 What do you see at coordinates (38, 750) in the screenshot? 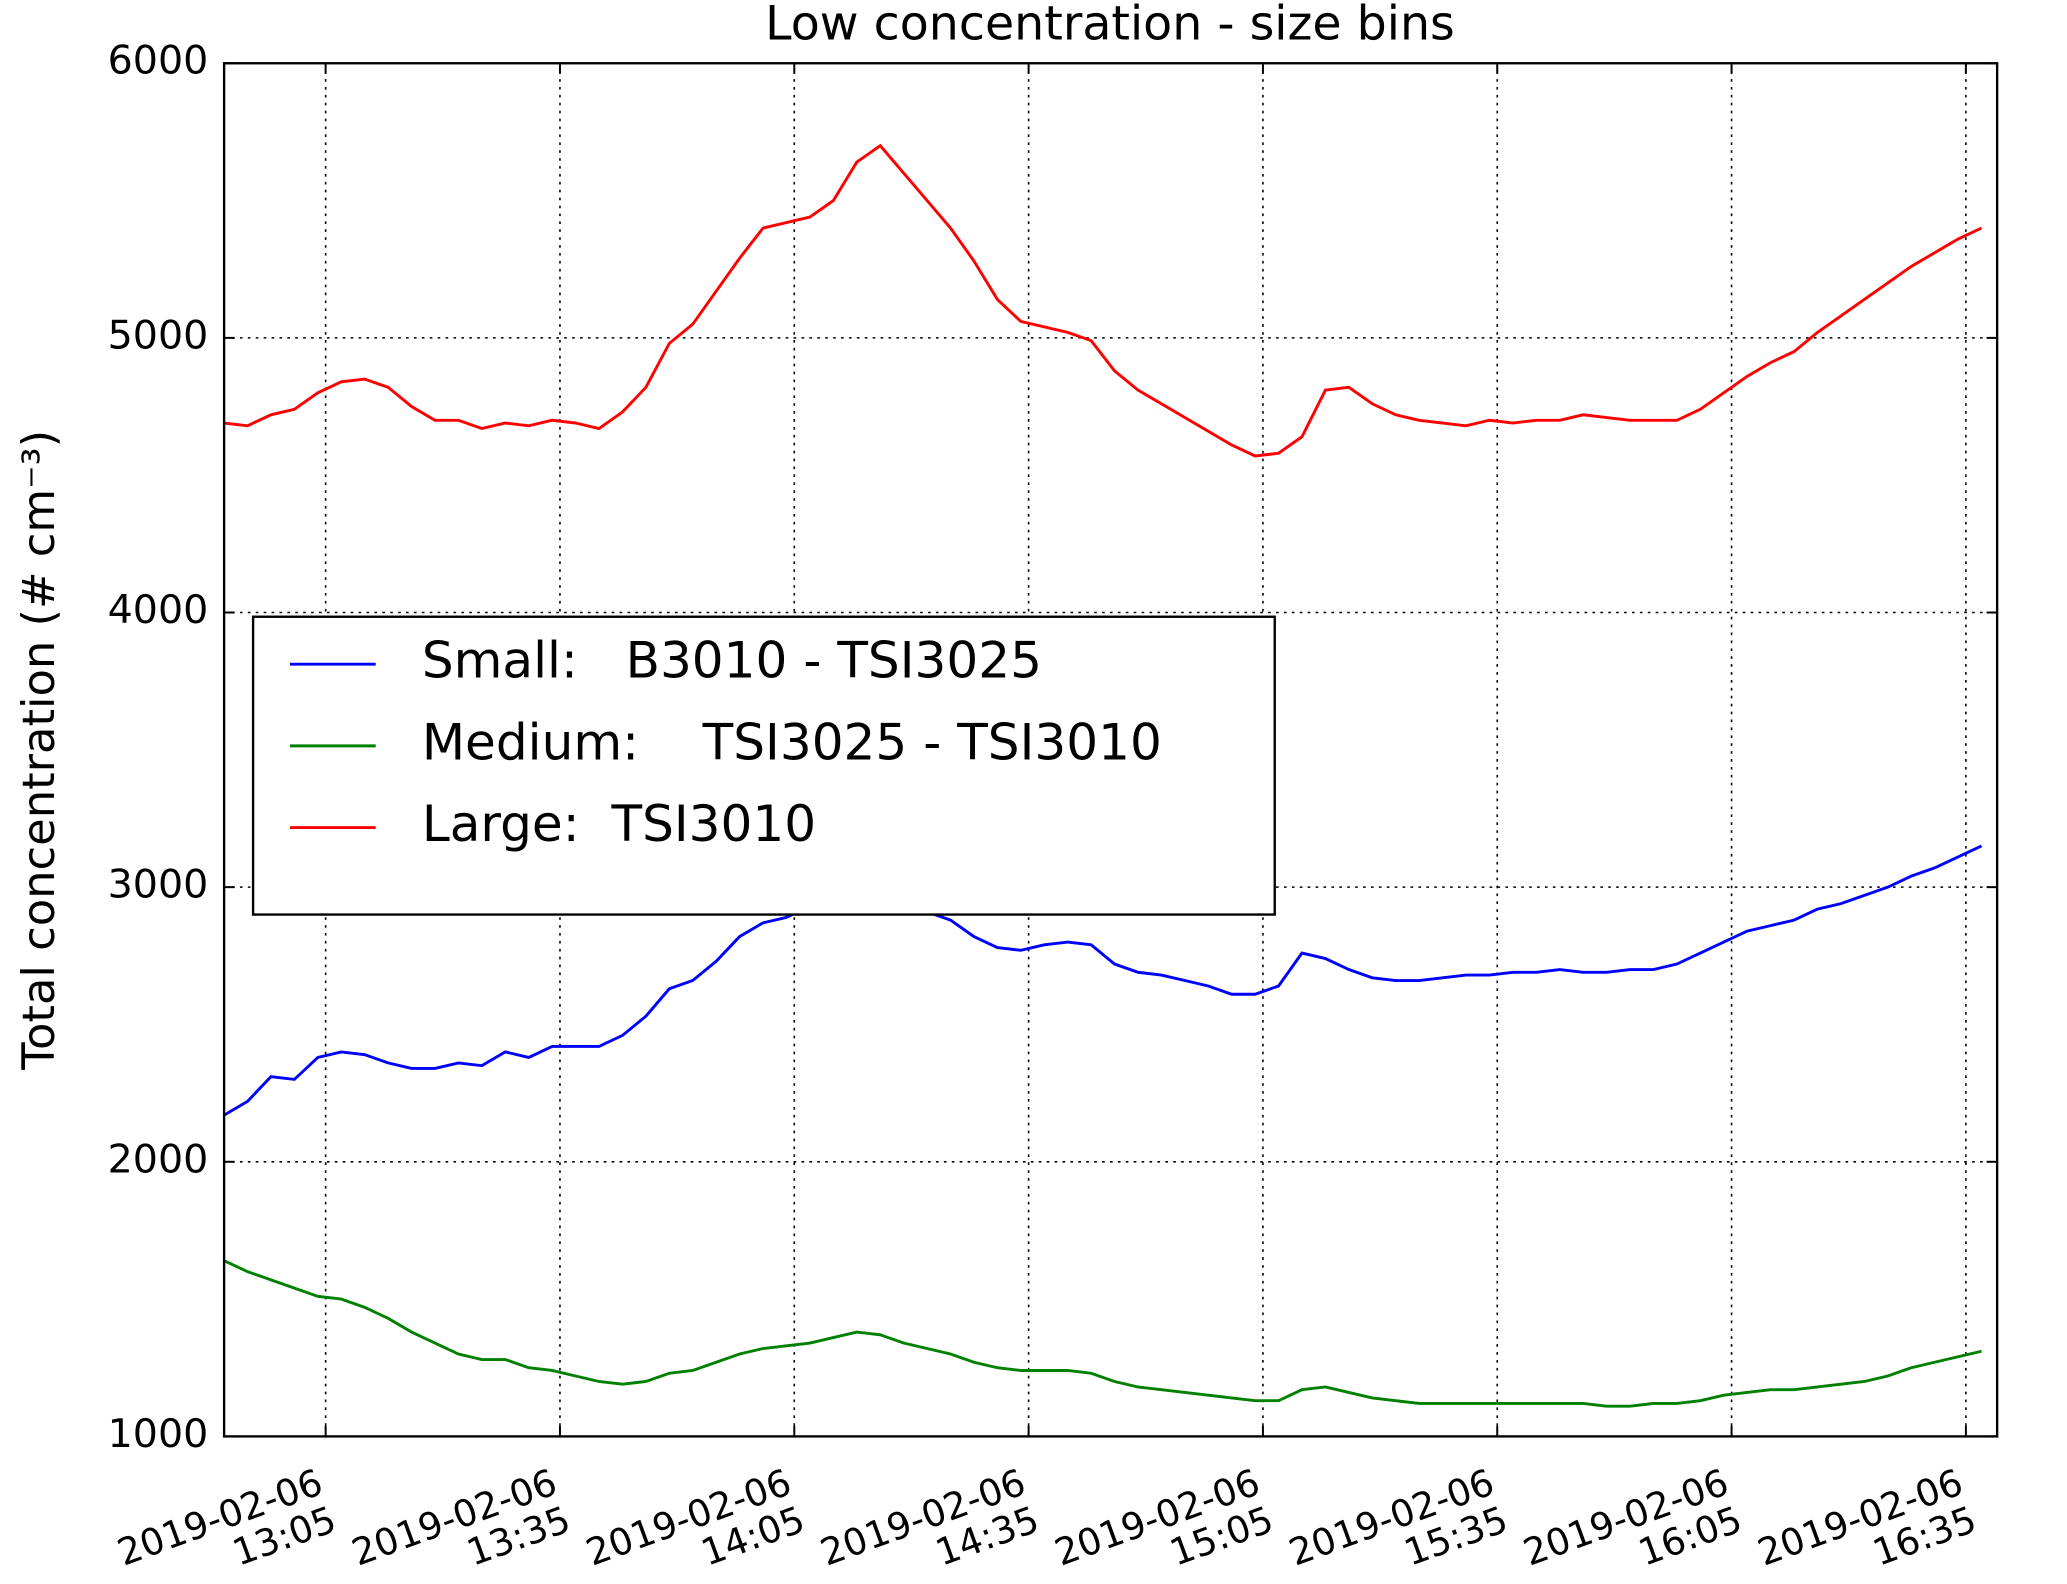
I see `y-axis-label: Total concentration (# cm⁻³)` at bounding box center [38, 750].